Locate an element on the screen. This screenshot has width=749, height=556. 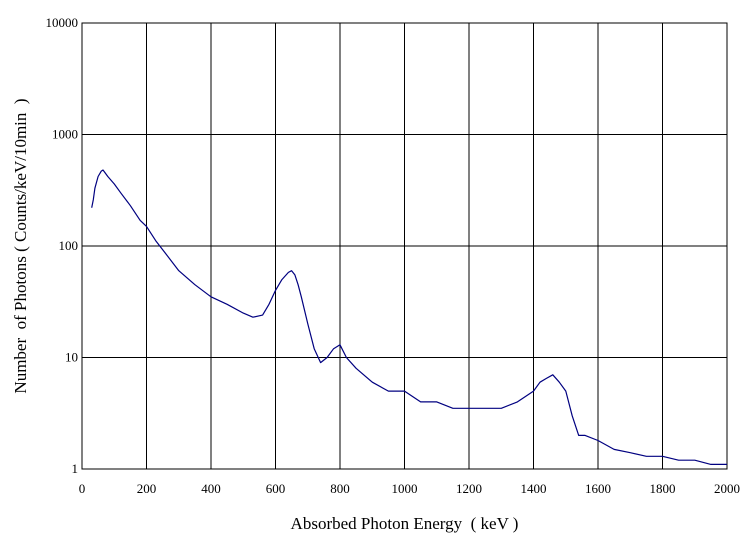
y-tick-labels: 1 10 100 1000 10000 is located at coordinates (62, 245).